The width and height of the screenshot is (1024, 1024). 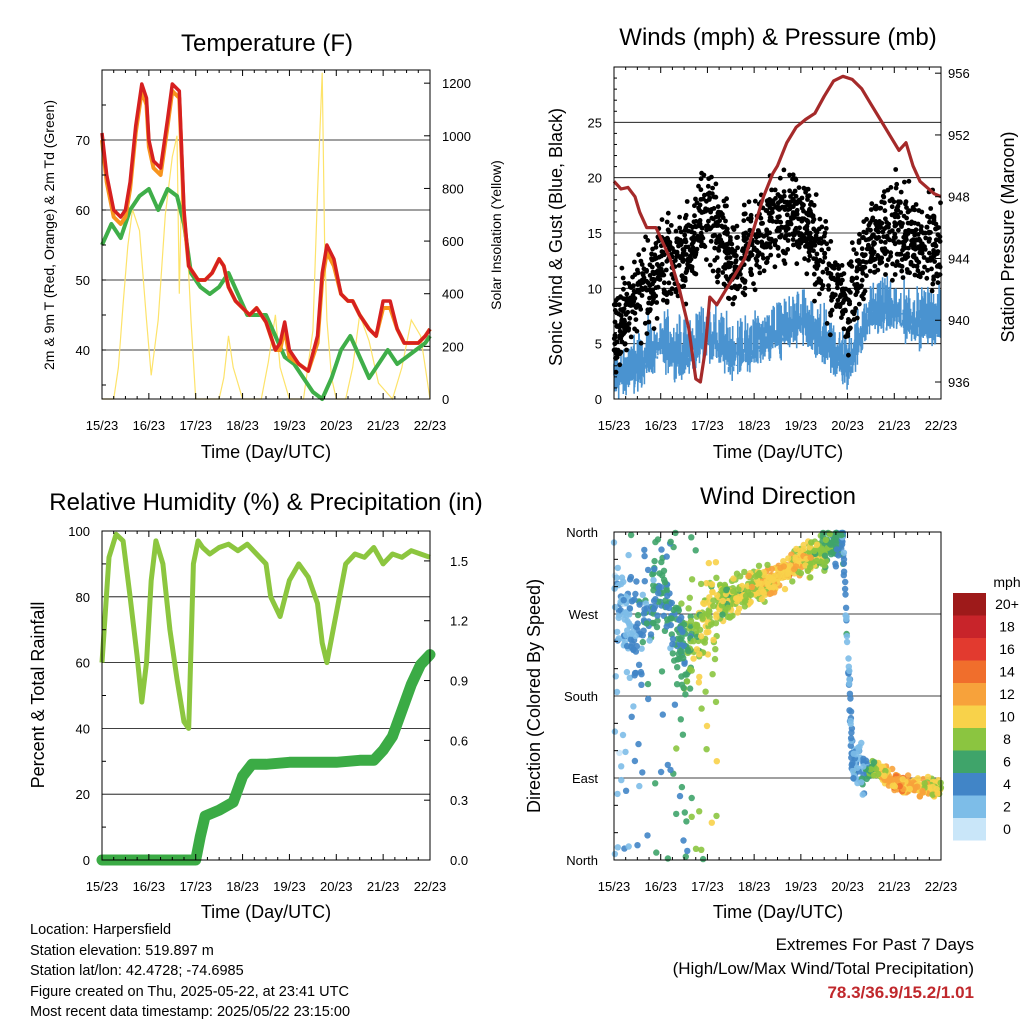 What do you see at coordinates (459, 800) in the screenshot?
I see `humidity-y2tick-label: 0.3` at bounding box center [459, 800].